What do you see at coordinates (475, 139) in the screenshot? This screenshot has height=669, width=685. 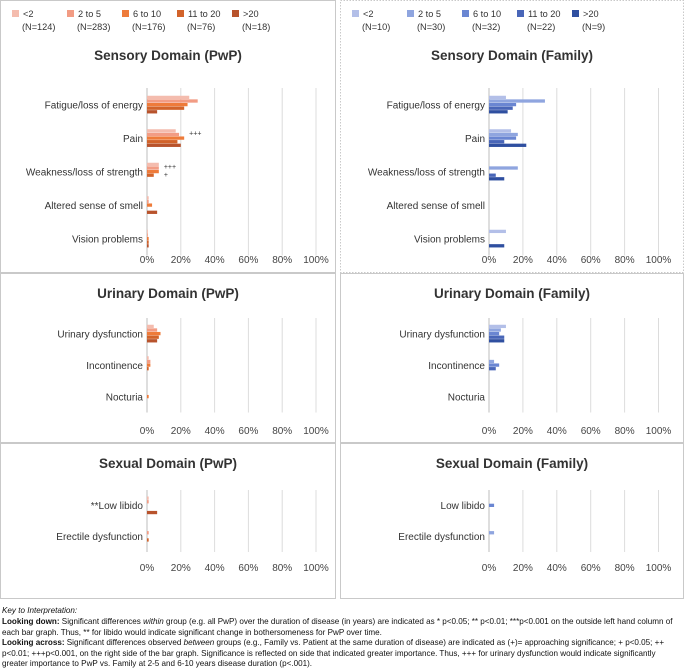 I see `category-label: Pain` at bounding box center [475, 139].